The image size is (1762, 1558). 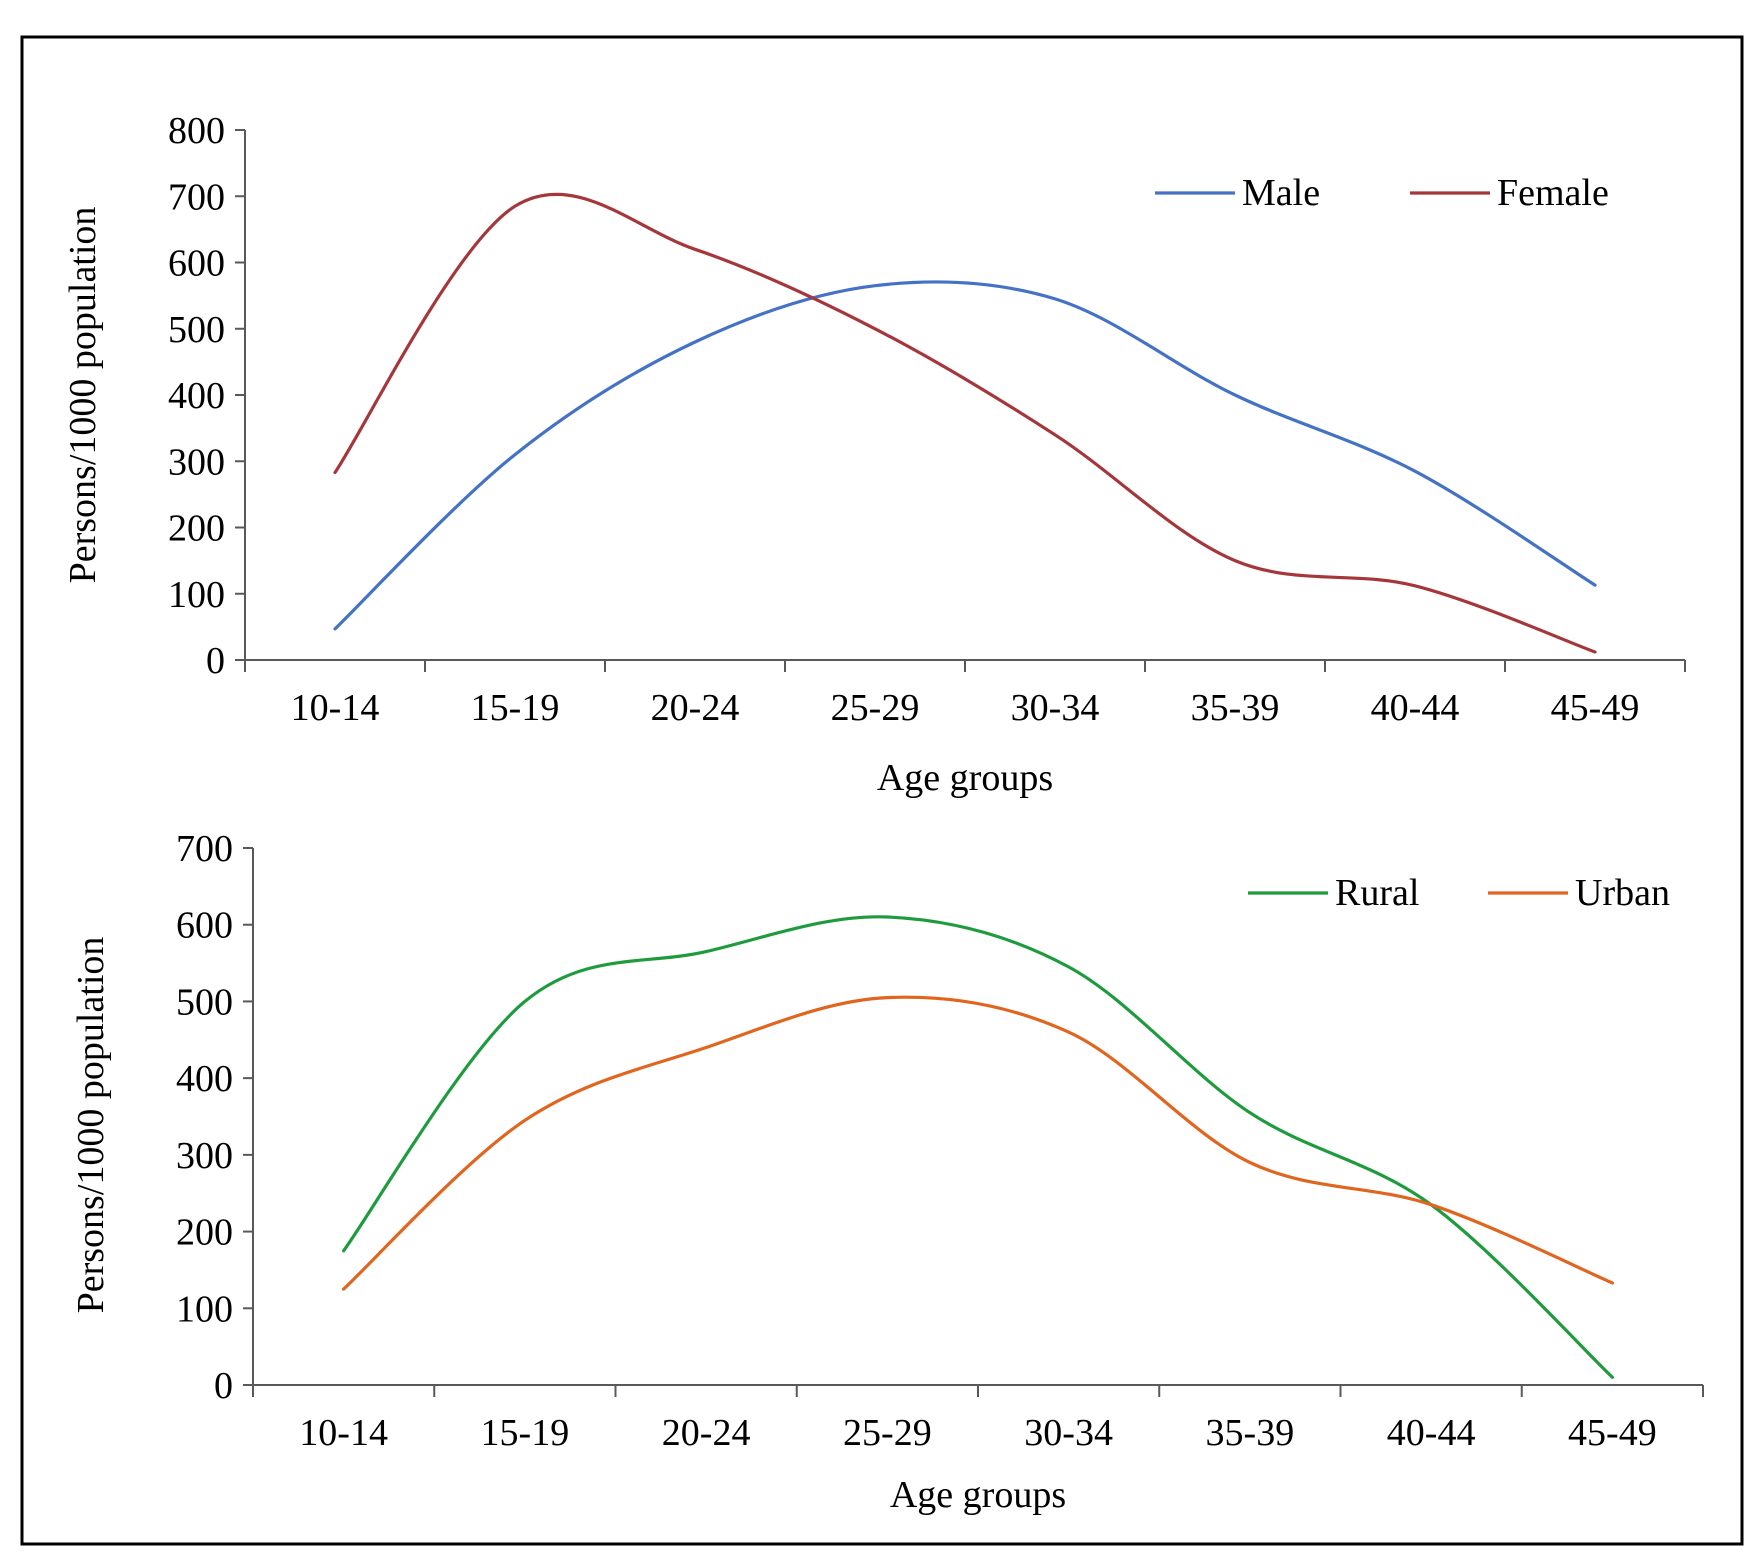 I want to click on legend-label-male: Male, so click(x=1281, y=193).